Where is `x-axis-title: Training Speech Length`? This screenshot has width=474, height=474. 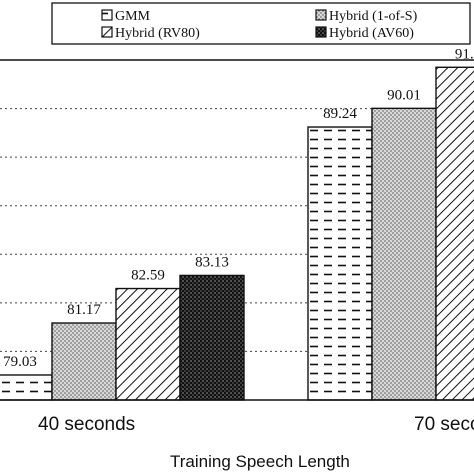 x-axis-title: Training Speech Length is located at coordinates (260, 461).